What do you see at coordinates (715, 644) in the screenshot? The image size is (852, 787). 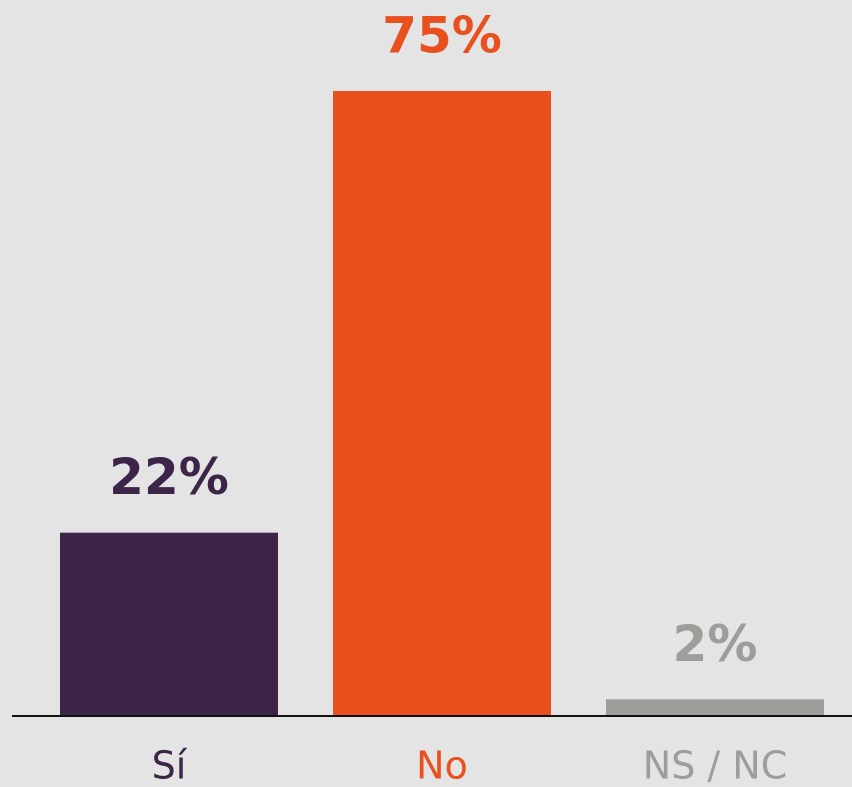 I see `value-label: 2%` at bounding box center [715, 644].